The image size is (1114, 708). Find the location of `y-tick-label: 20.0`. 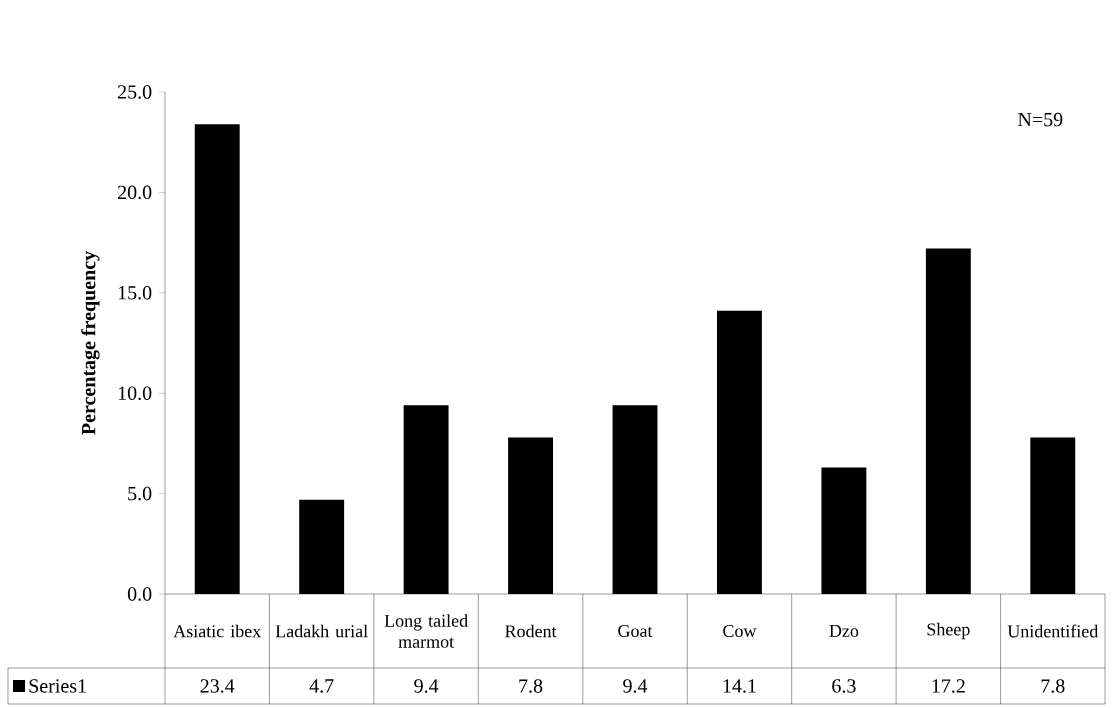

y-tick-label: 20.0 is located at coordinates (135, 192).